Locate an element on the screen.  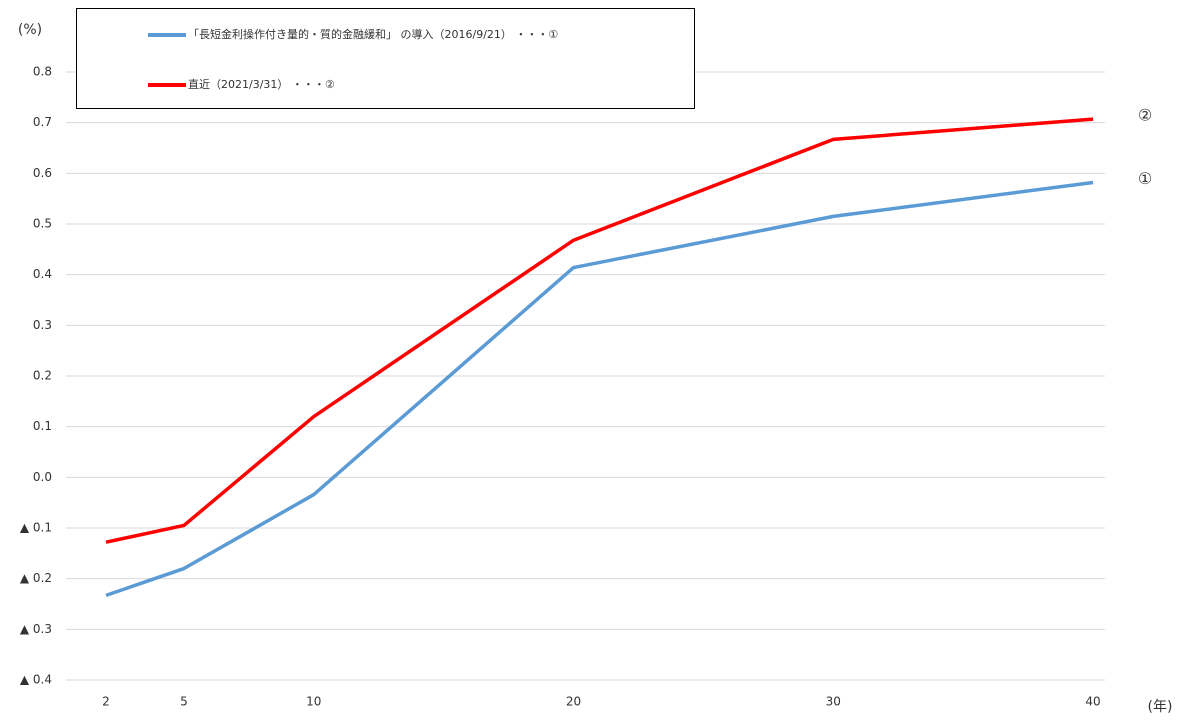
y-tick-label: 0.7 is located at coordinates (42, 122).